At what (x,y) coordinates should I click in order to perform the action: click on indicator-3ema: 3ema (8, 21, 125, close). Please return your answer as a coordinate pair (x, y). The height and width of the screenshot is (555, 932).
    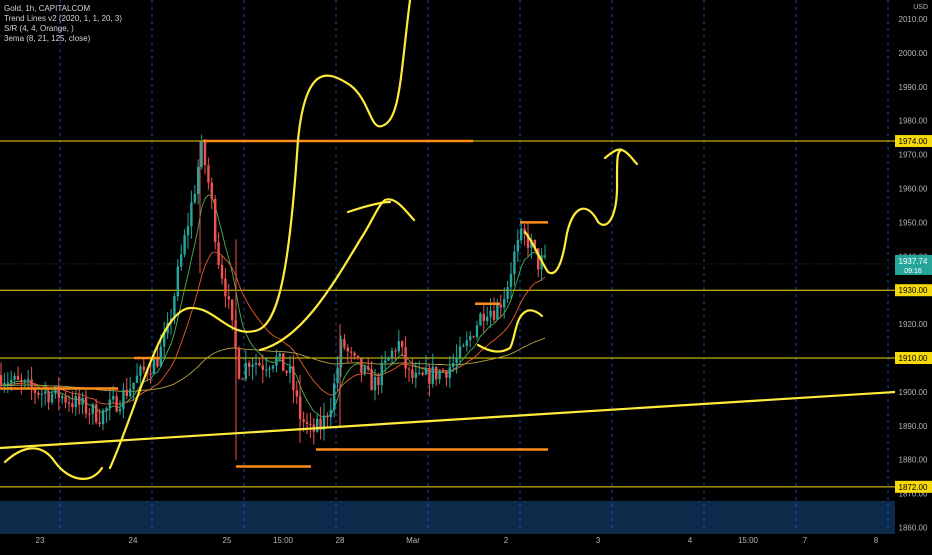
    Looking at the image, I should click on (47, 38).